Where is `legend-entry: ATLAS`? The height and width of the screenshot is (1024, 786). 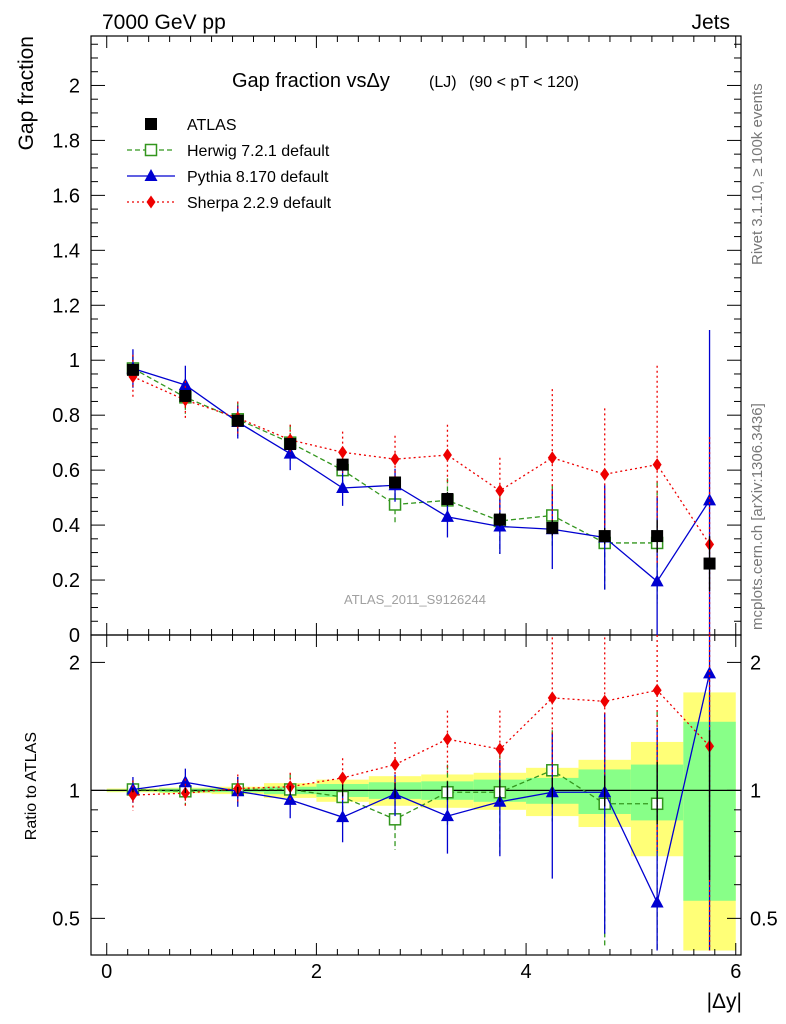 legend-entry: ATLAS is located at coordinates (191, 125).